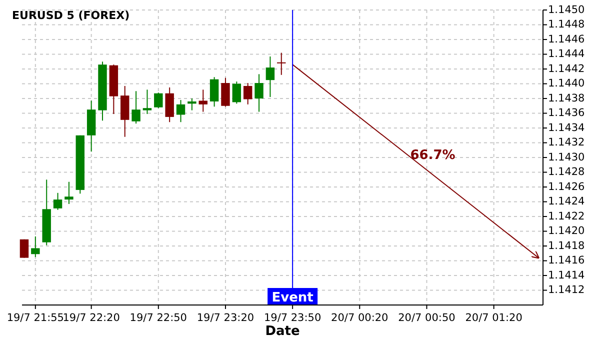 The image size is (600, 340). I want to click on y-tick-label: 1.1420, so click(566, 231).